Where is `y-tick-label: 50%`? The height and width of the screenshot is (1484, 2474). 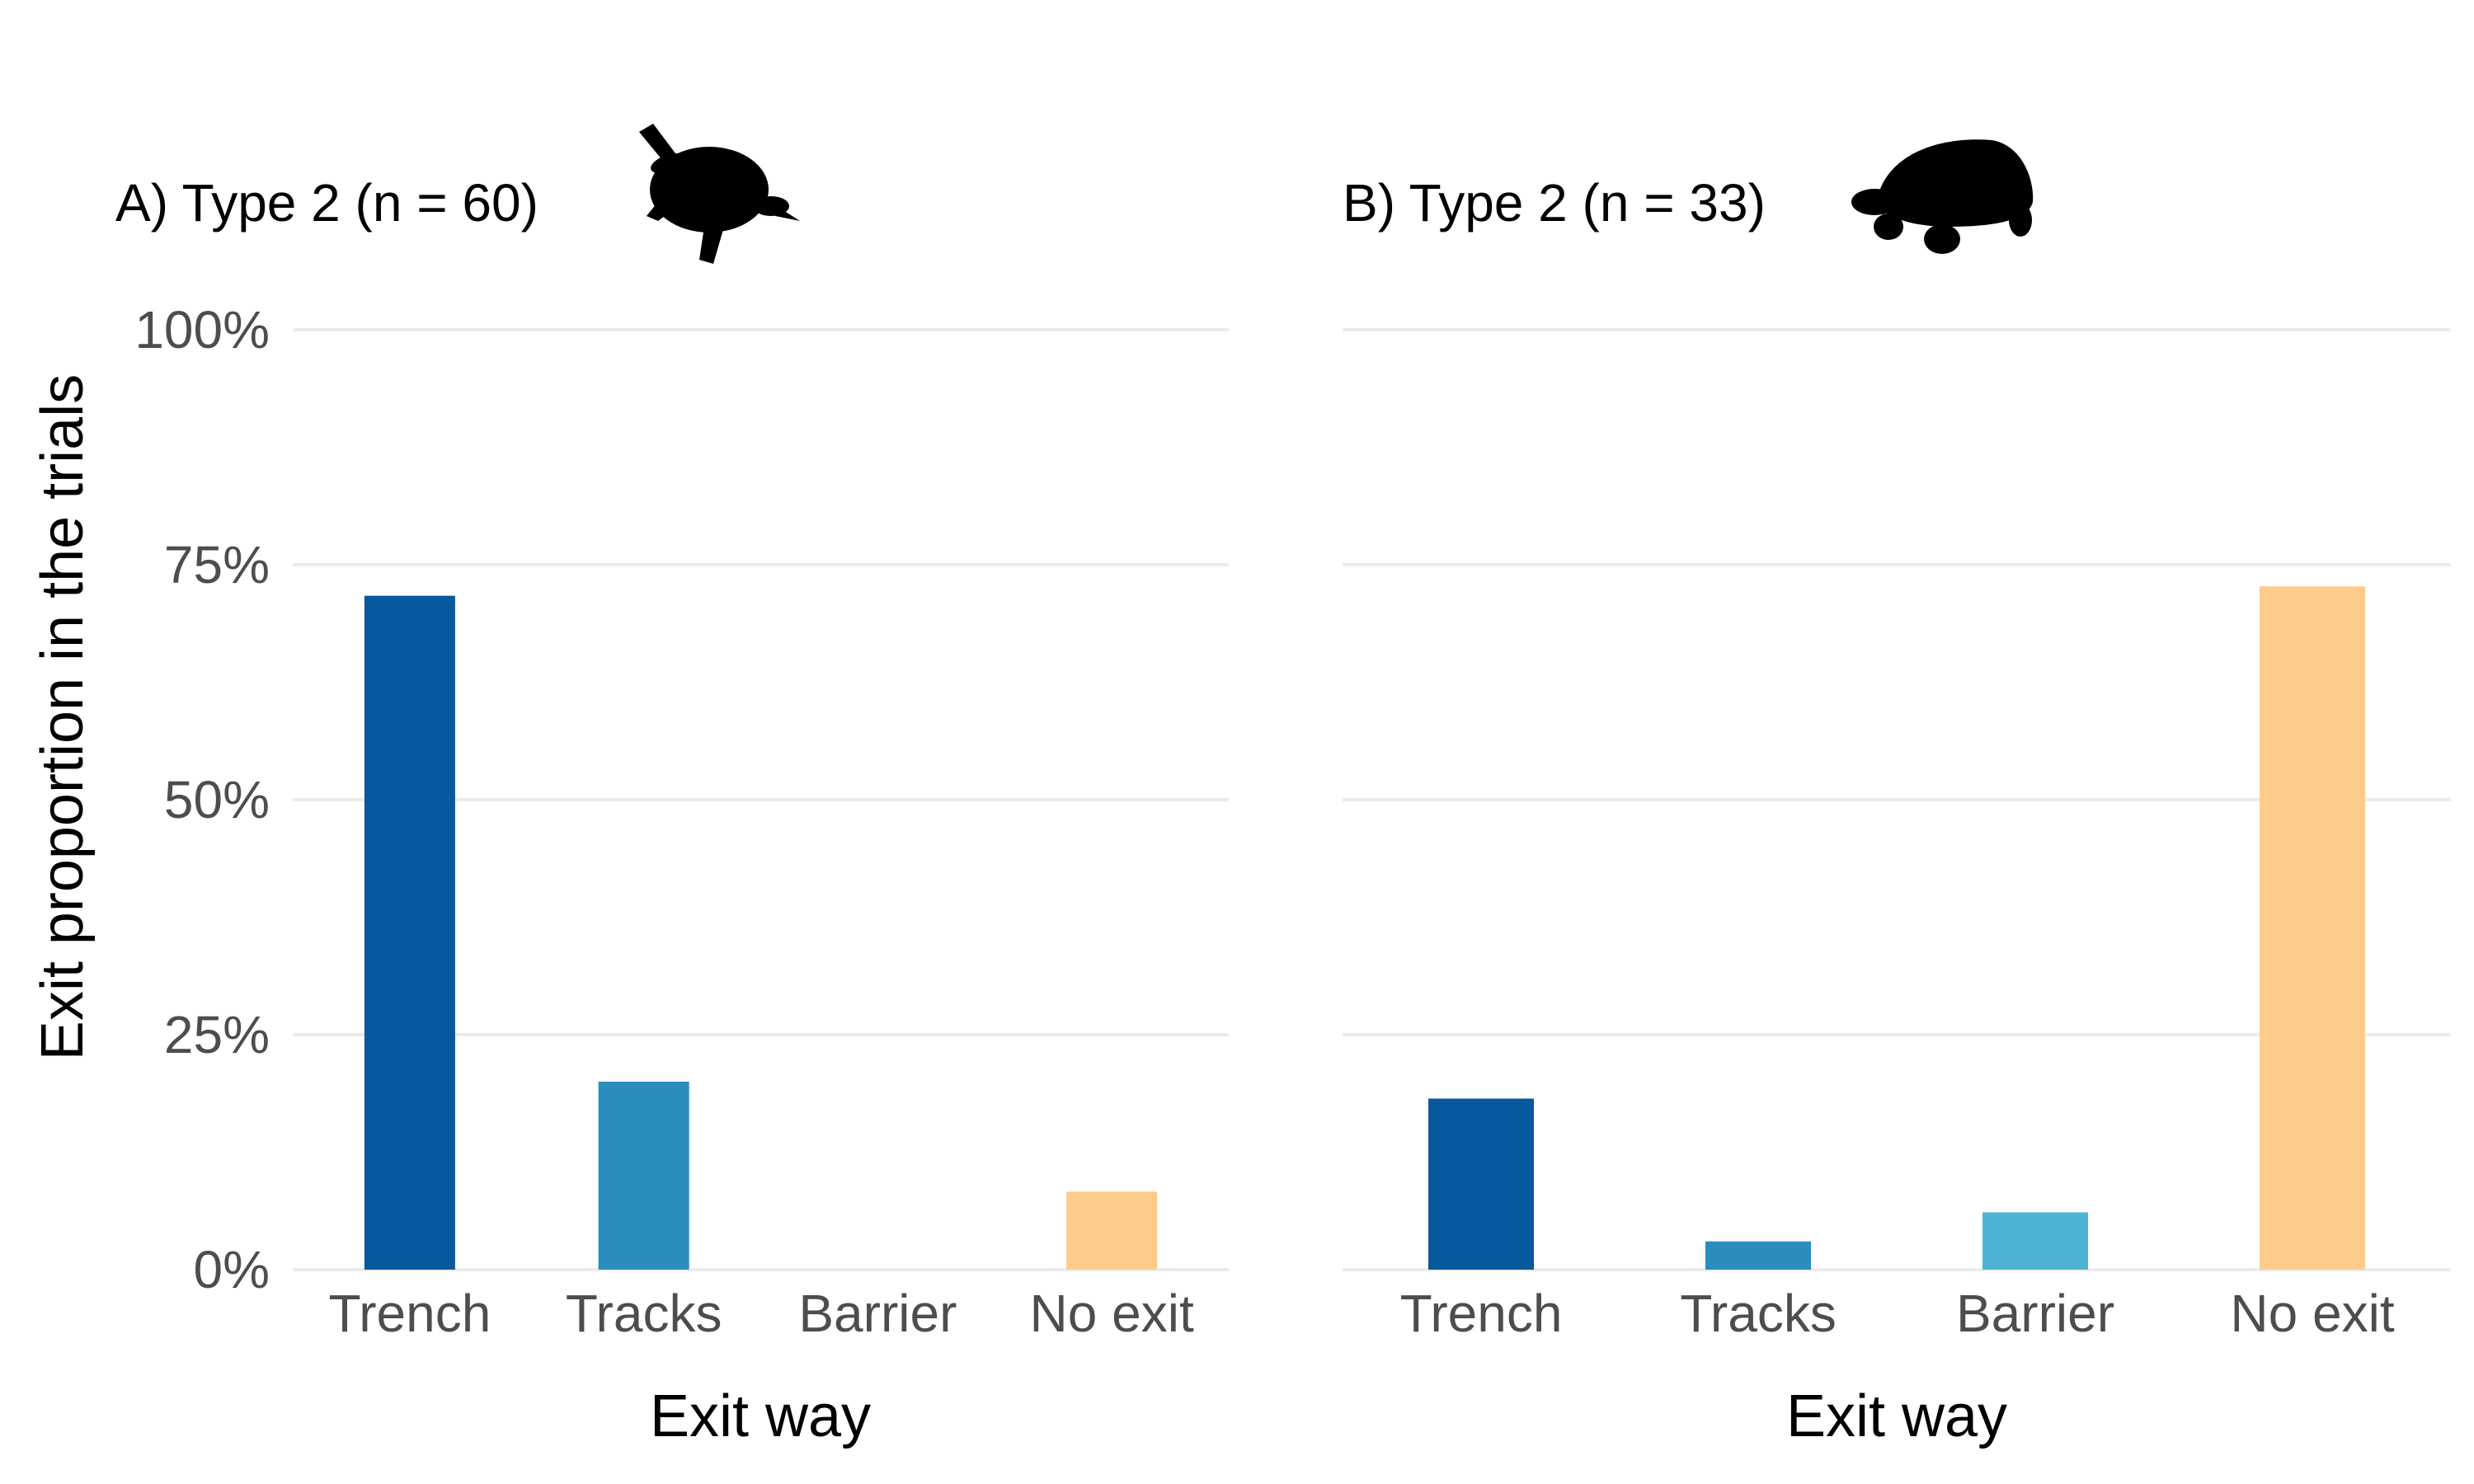 y-tick-label: 50% is located at coordinates (217, 799).